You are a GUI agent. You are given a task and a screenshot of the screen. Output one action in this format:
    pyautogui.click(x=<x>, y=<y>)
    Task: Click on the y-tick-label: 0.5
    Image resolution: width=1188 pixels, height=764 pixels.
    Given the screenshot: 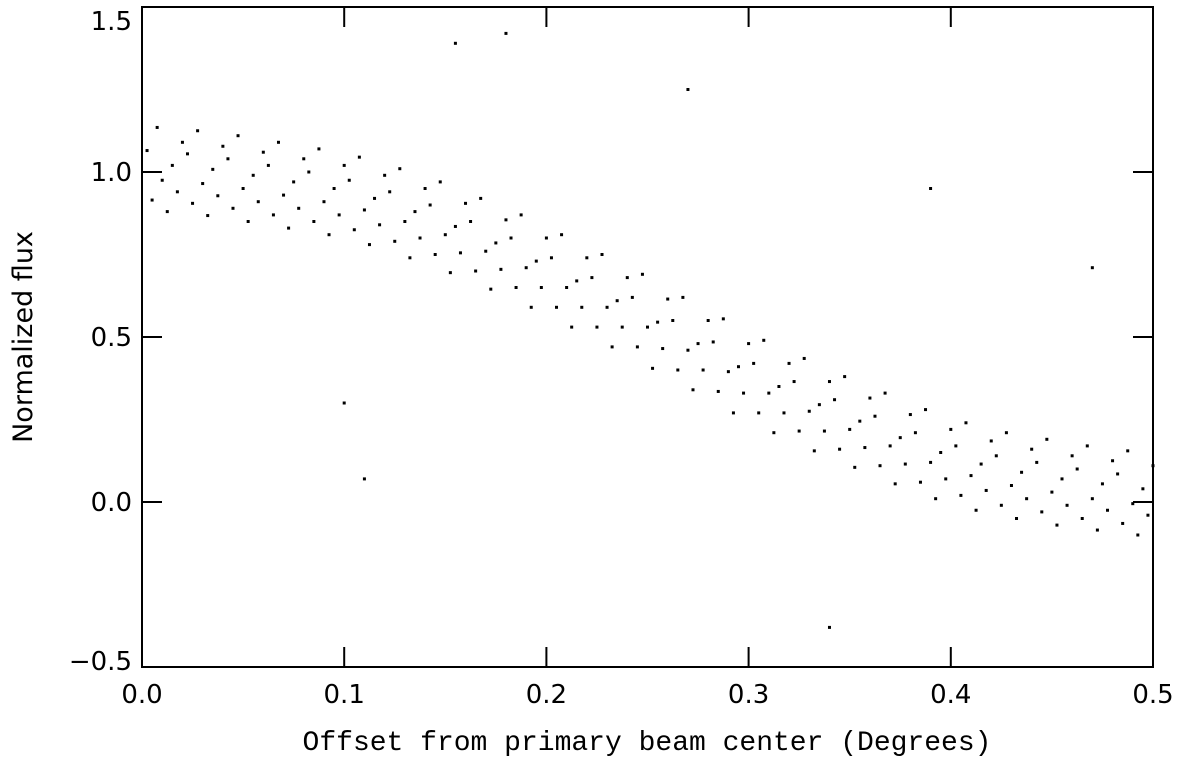 What is the action you would take?
    pyautogui.click(x=111, y=338)
    